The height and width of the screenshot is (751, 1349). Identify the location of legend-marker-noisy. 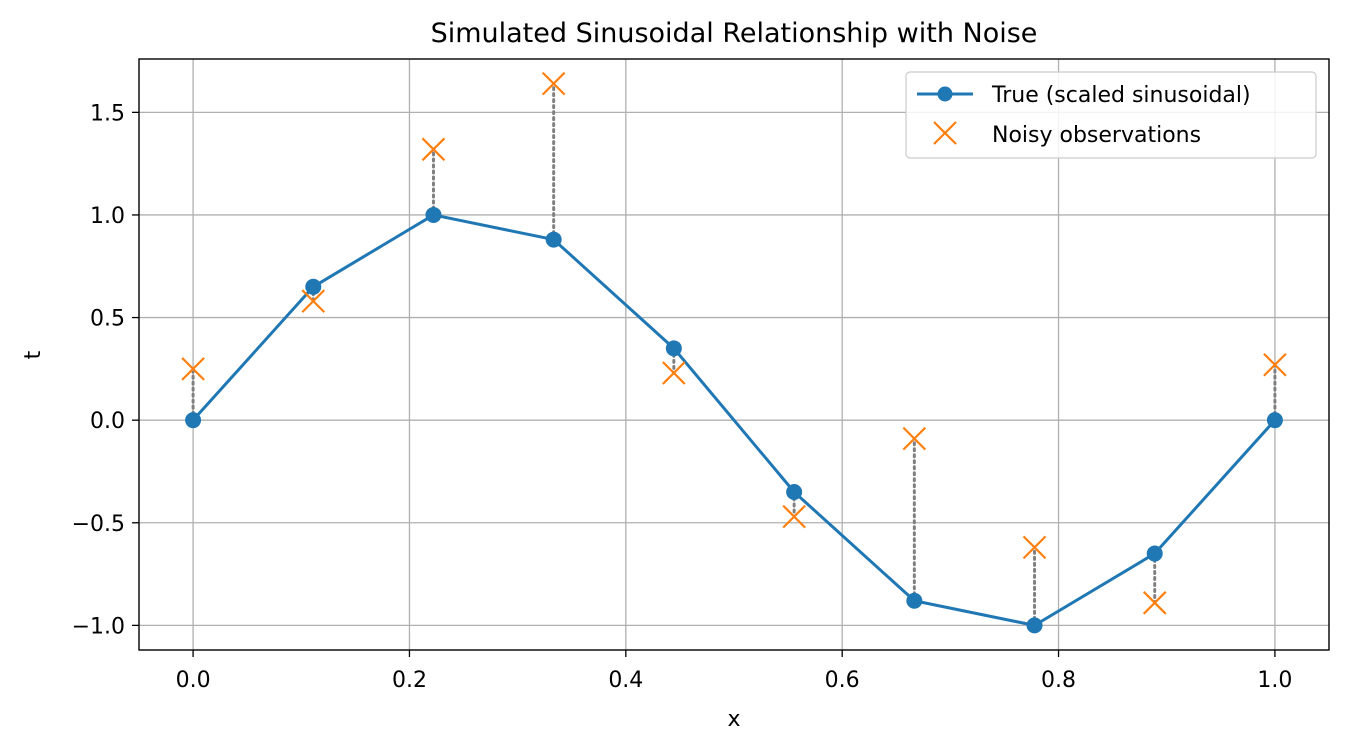
(945, 133).